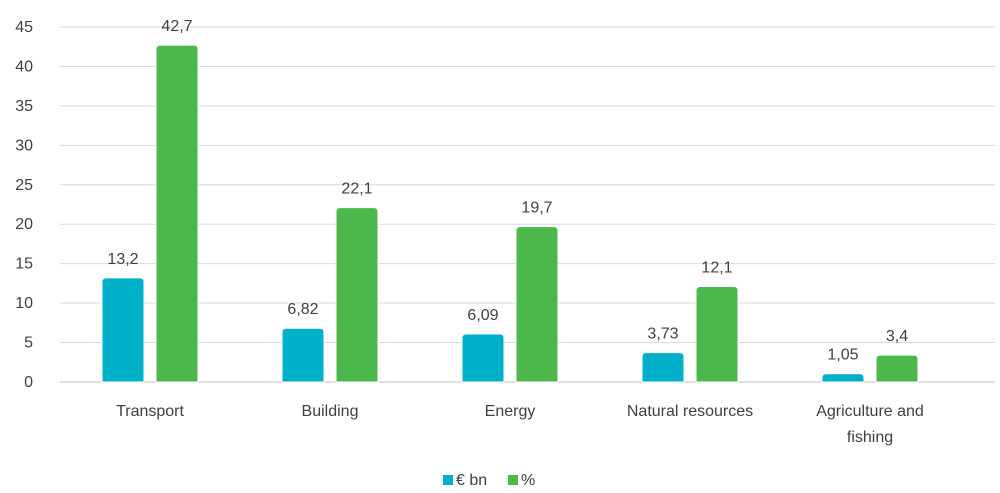  What do you see at coordinates (24, 224) in the screenshot?
I see `y-tick-label: 20` at bounding box center [24, 224].